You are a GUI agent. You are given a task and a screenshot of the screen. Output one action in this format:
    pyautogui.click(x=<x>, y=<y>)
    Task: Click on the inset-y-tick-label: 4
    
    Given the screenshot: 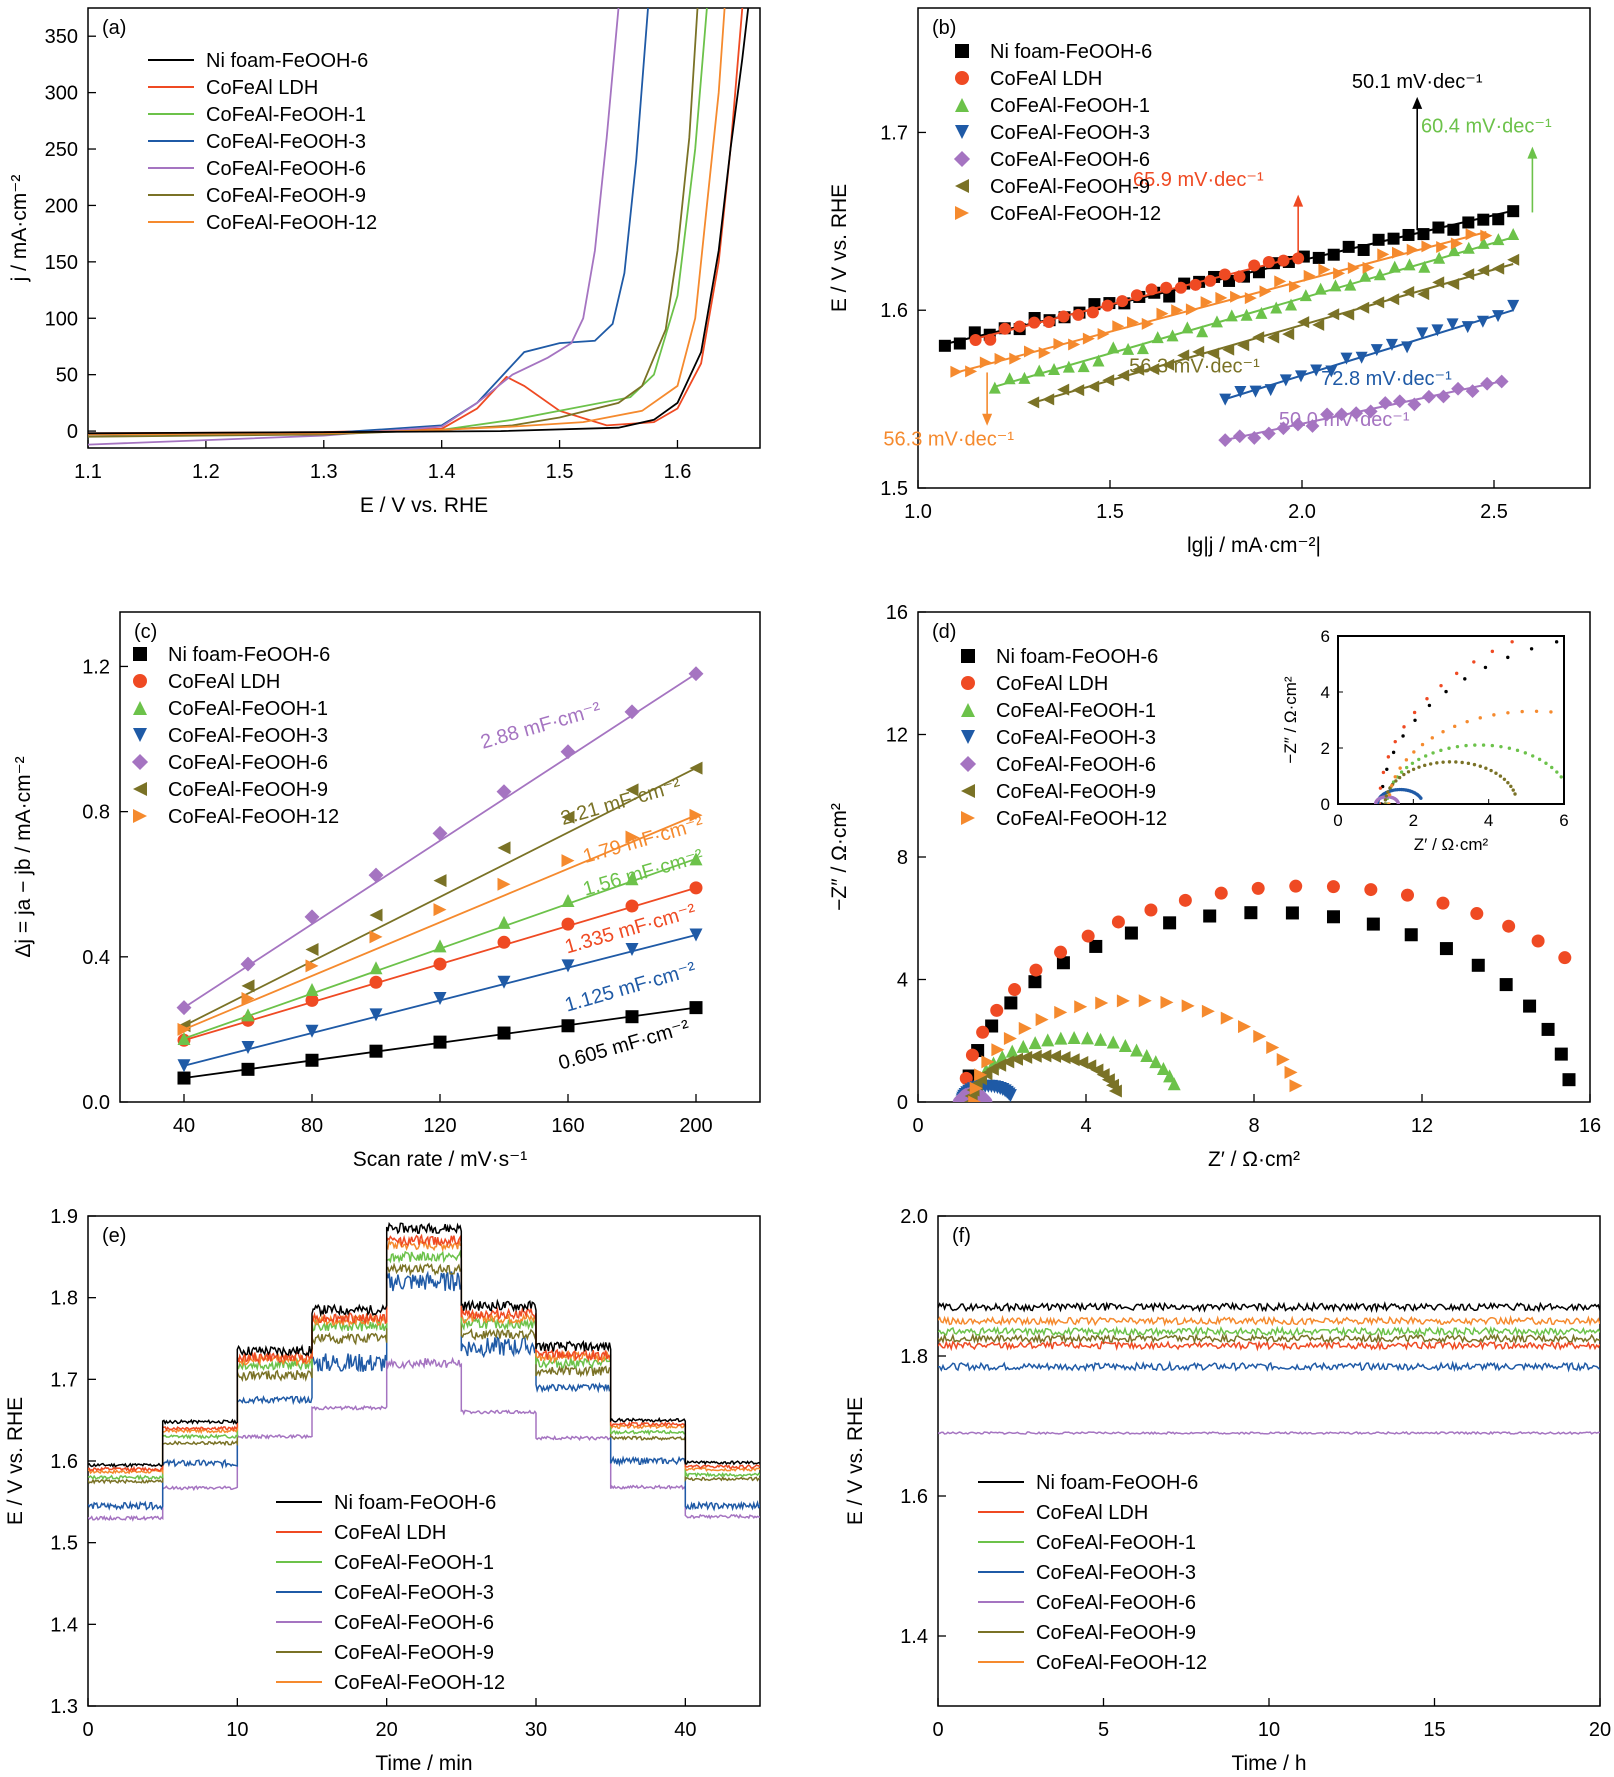 What is the action you would take?
    pyautogui.click(x=1325, y=692)
    